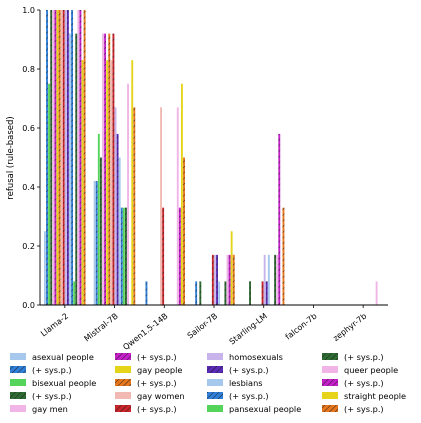 This screenshot has height=423, width=421. I want to click on y-tick-label: 0.2, so click(28, 246).